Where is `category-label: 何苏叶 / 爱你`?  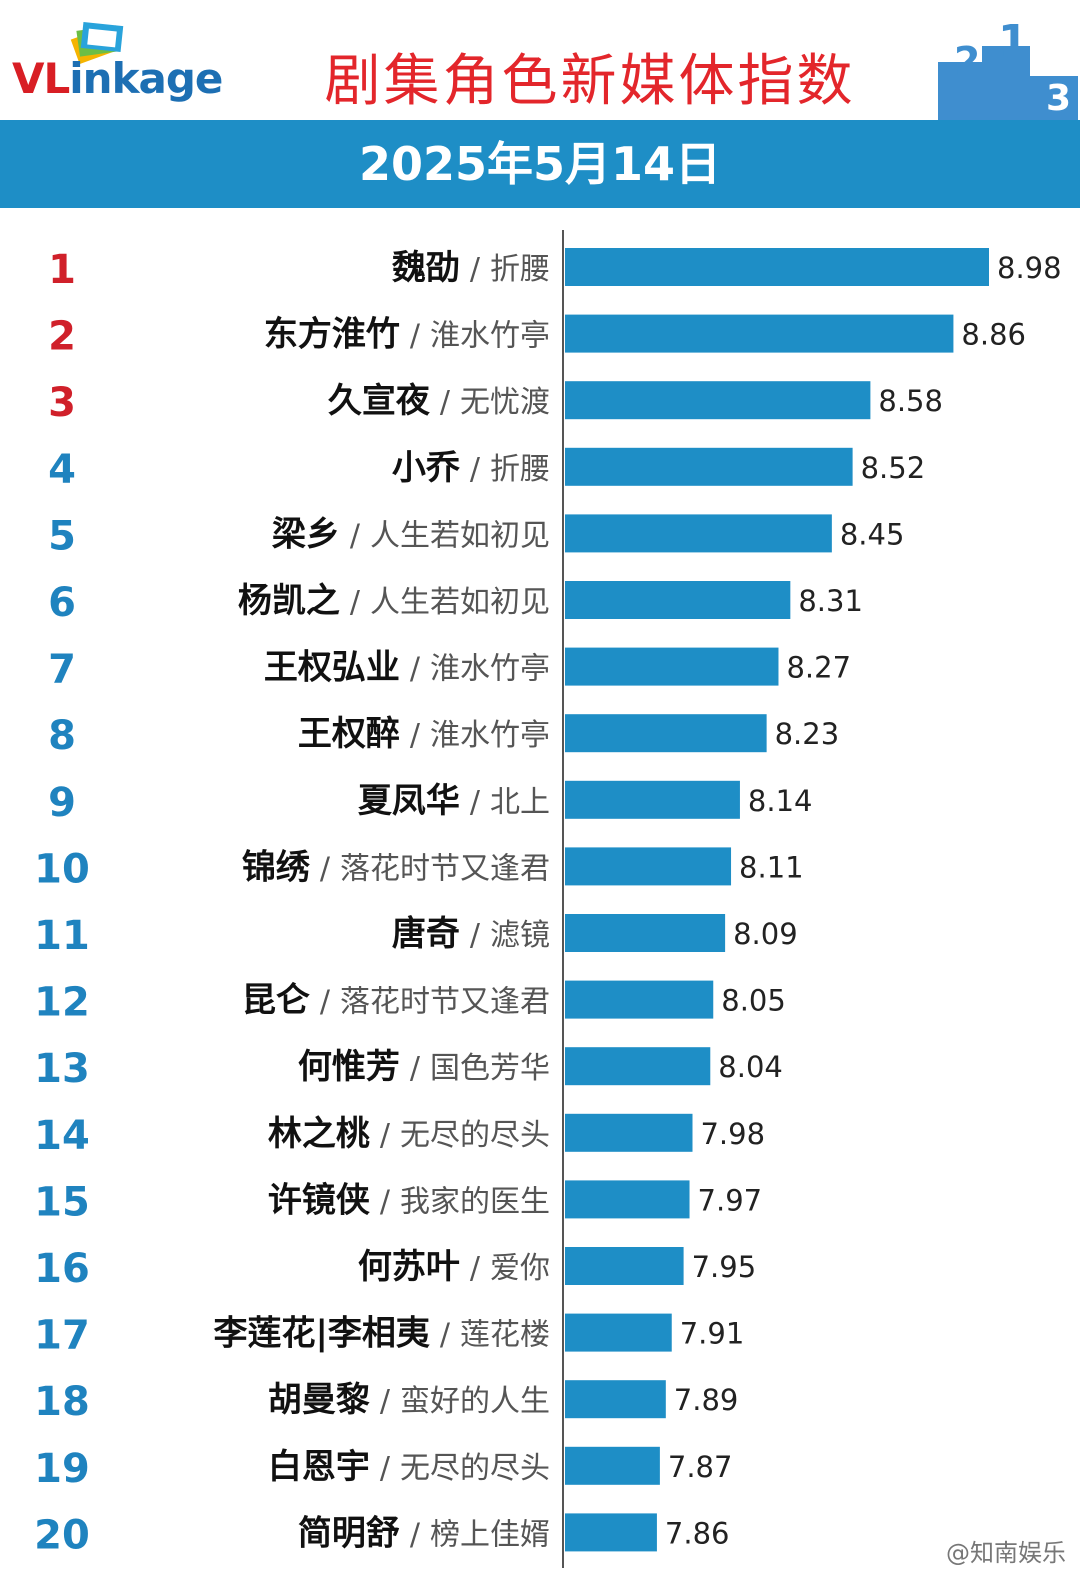 category-label: 何苏叶 / 爱你 is located at coordinates (454, 1267).